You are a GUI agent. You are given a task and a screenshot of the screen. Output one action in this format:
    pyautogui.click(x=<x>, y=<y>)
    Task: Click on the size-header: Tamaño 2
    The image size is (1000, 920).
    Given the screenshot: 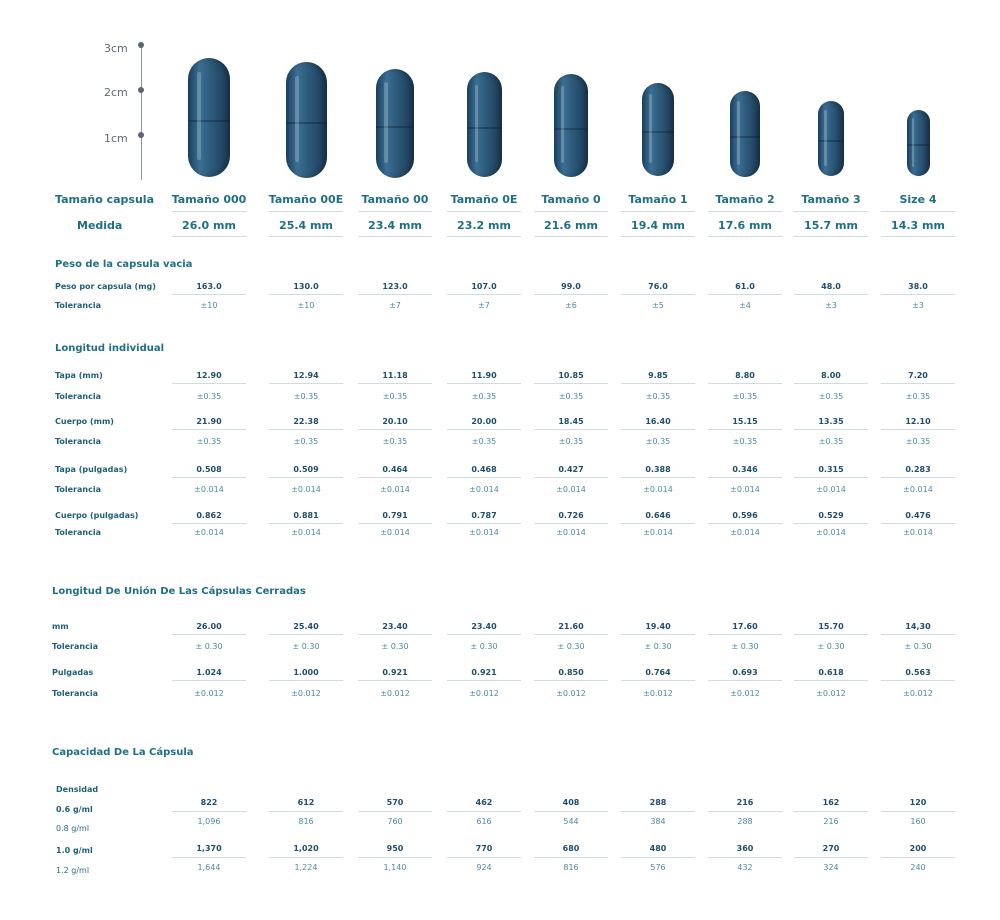 What is the action you would take?
    pyautogui.click(x=745, y=199)
    